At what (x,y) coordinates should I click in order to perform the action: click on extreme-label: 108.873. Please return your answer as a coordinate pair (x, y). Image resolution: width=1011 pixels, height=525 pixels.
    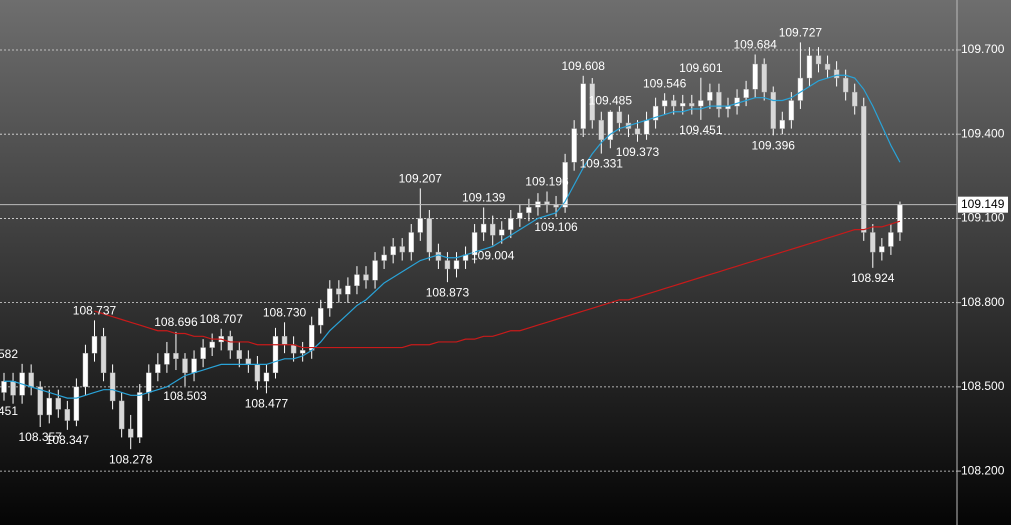
    Looking at the image, I should click on (448, 292).